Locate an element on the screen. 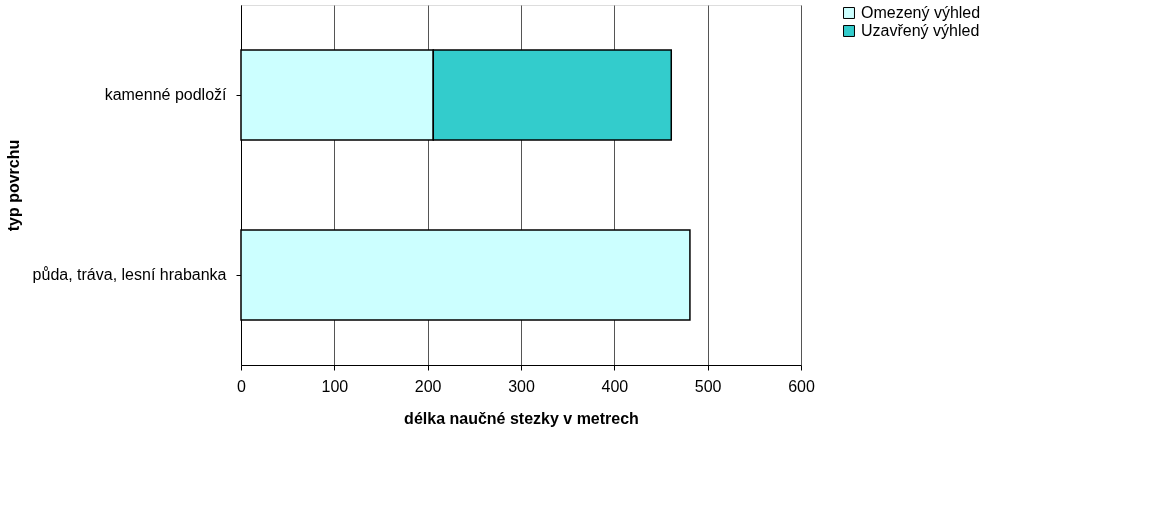 The width and height of the screenshot is (1157, 507). x-axis-title: délka naučné stezky v metrech is located at coordinates (521, 418).